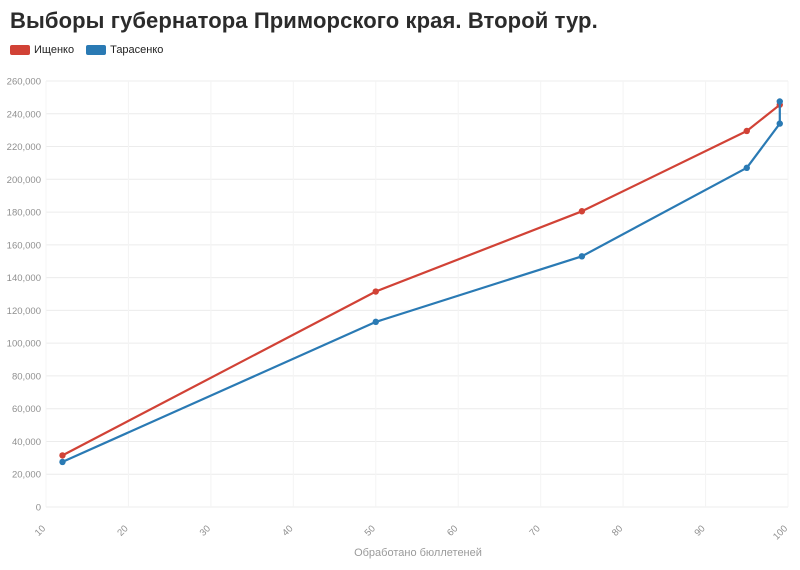 The image size is (800, 570). What do you see at coordinates (370, 530) in the screenshot?
I see `x-tick-label: 50` at bounding box center [370, 530].